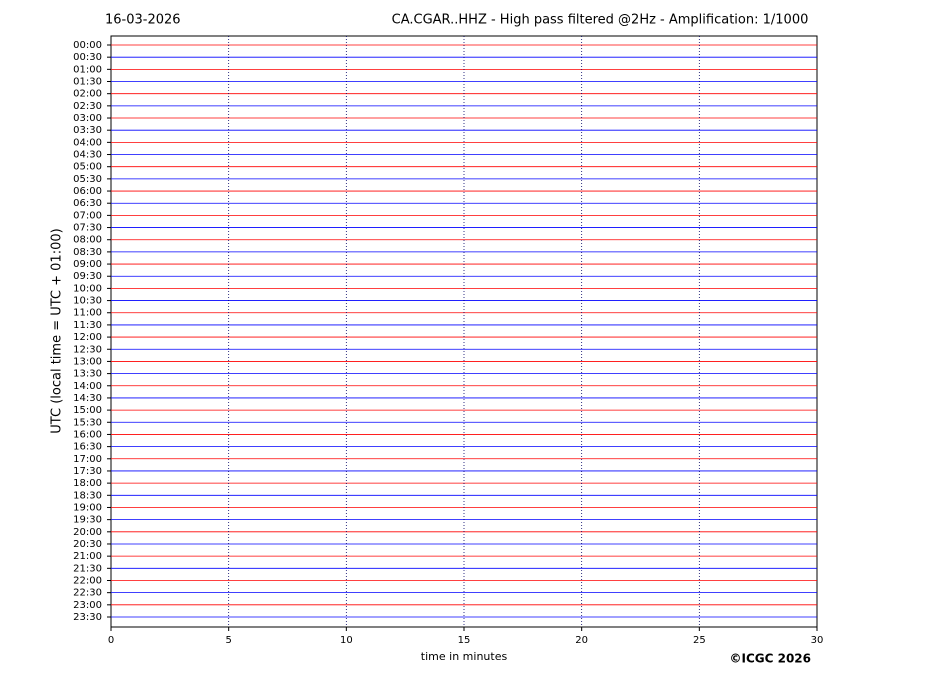  Describe the element at coordinates (87, 605) in the screenshot. I see `y-tick-label: 23:00` at that location.